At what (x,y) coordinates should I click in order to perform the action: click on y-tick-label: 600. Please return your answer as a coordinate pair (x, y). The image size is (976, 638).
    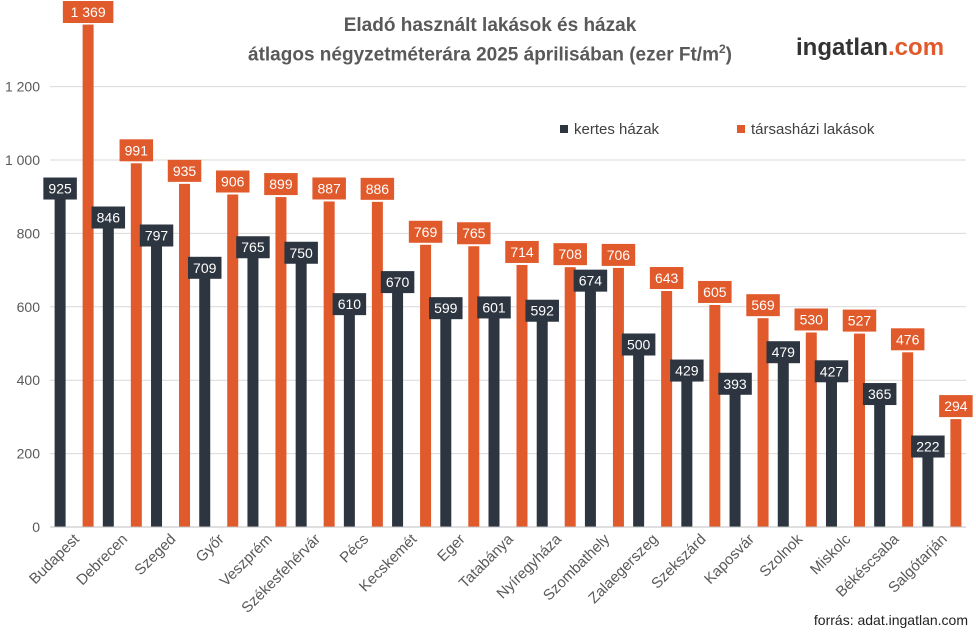
    Looking at the image, I should click on (29, 307).